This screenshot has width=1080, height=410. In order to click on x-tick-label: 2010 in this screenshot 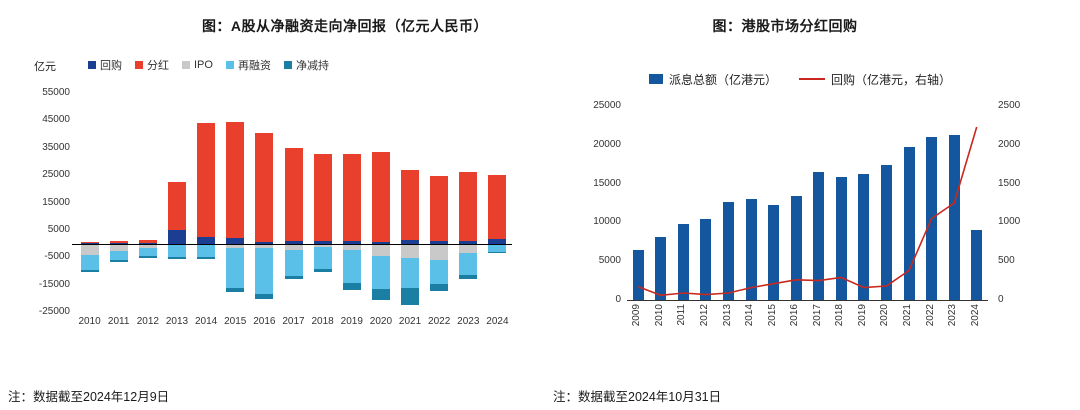, I will do `click(89, 321)`.